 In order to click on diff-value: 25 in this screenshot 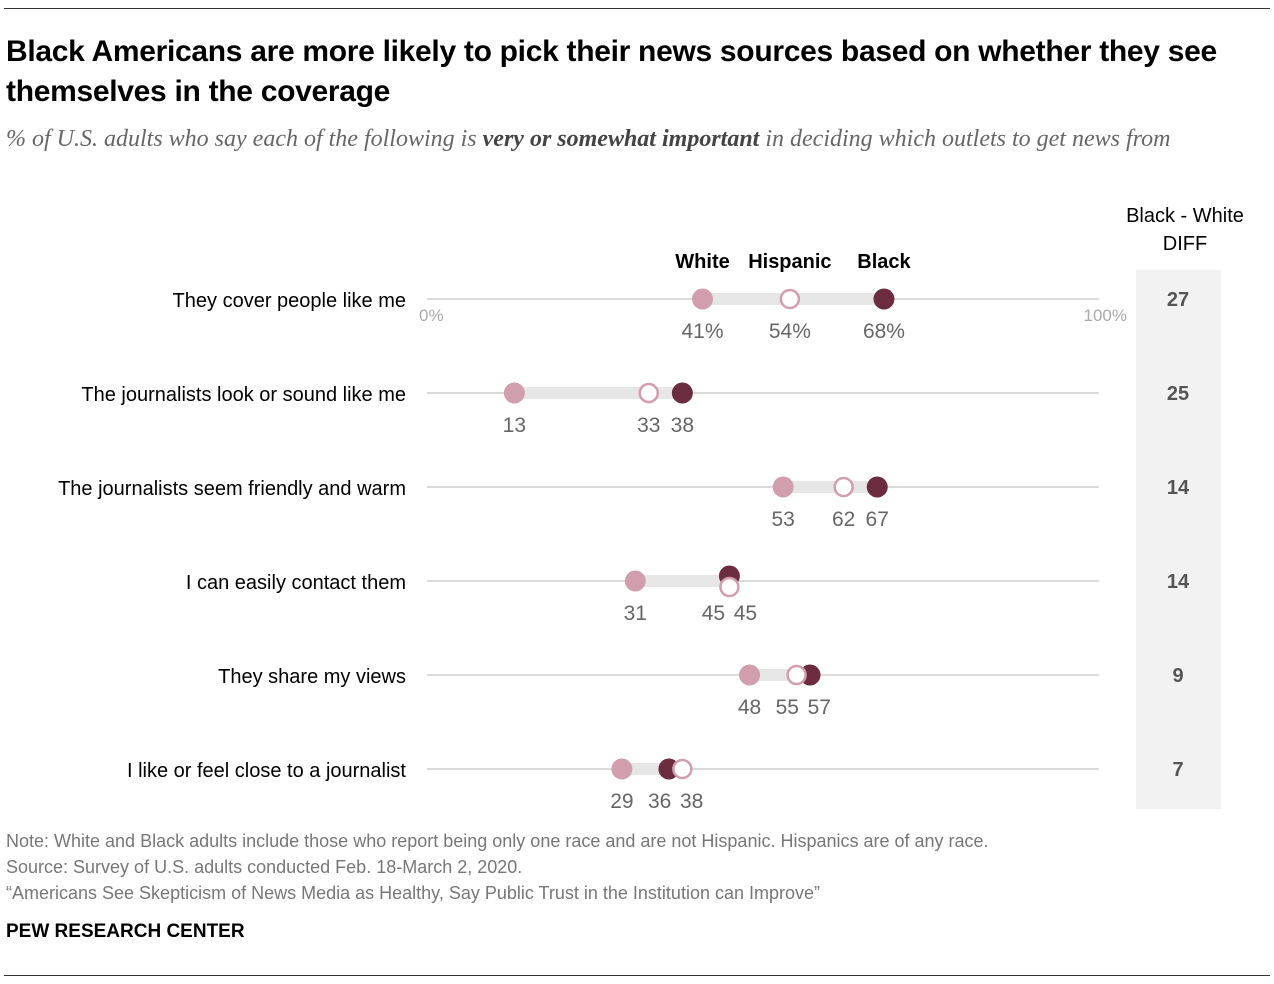, I will do `click(1178, 394)`.